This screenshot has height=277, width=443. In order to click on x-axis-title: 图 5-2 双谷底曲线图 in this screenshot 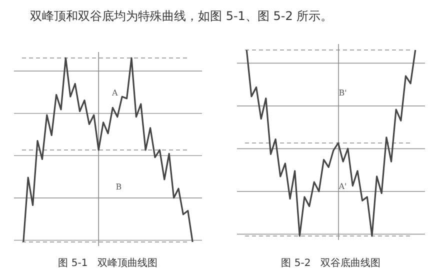, I will do `click(331, 263)`.